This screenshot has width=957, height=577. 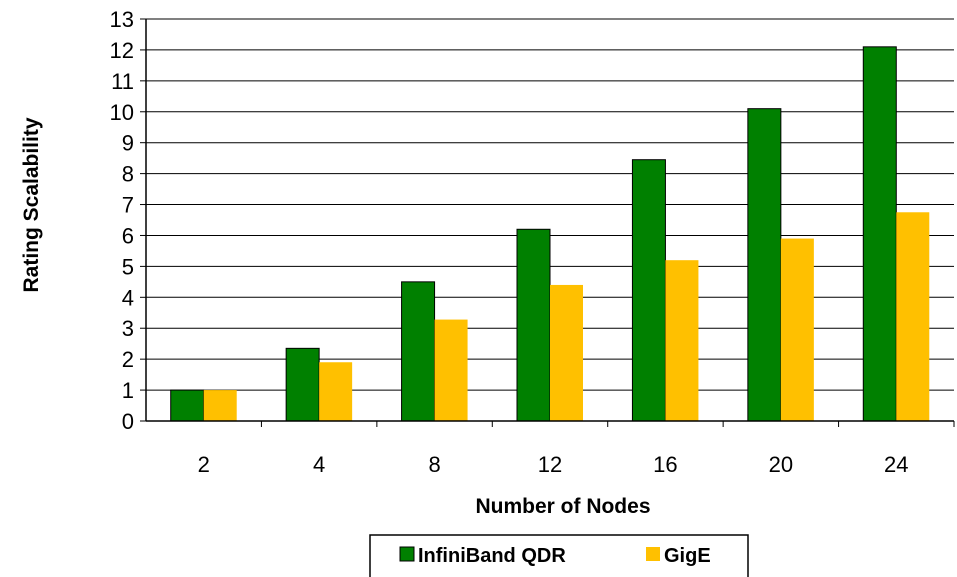 I want to click on x-tick-label-4: 4, so click(x=319, y=464).